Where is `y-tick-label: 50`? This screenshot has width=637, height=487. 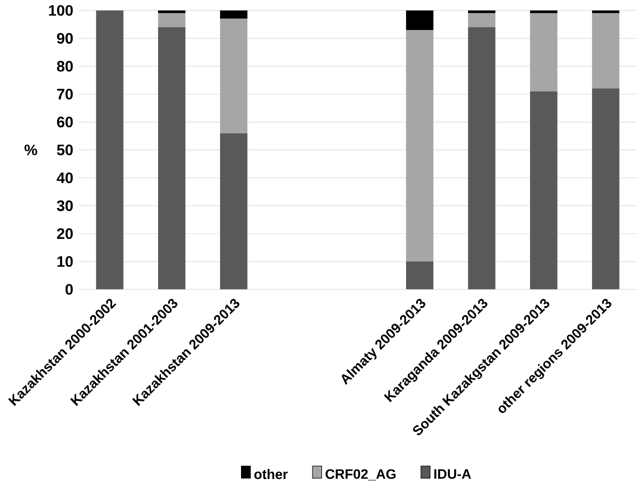
y-tick-label: 50 is located at coordinates (64, 150).